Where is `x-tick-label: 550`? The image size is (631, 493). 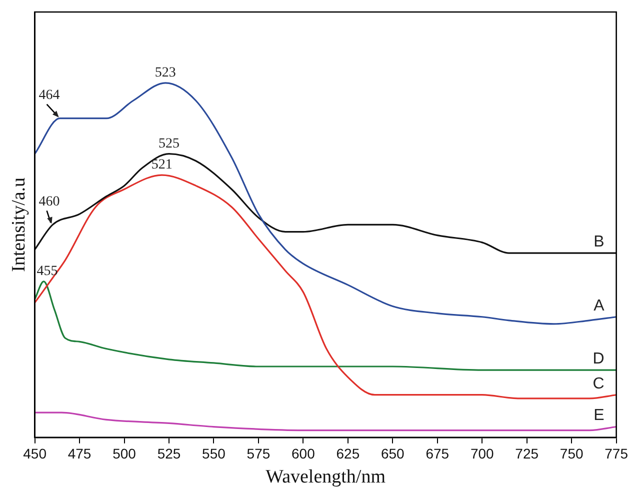
x-tick-label: 550 is located at coordinates (214, 454).